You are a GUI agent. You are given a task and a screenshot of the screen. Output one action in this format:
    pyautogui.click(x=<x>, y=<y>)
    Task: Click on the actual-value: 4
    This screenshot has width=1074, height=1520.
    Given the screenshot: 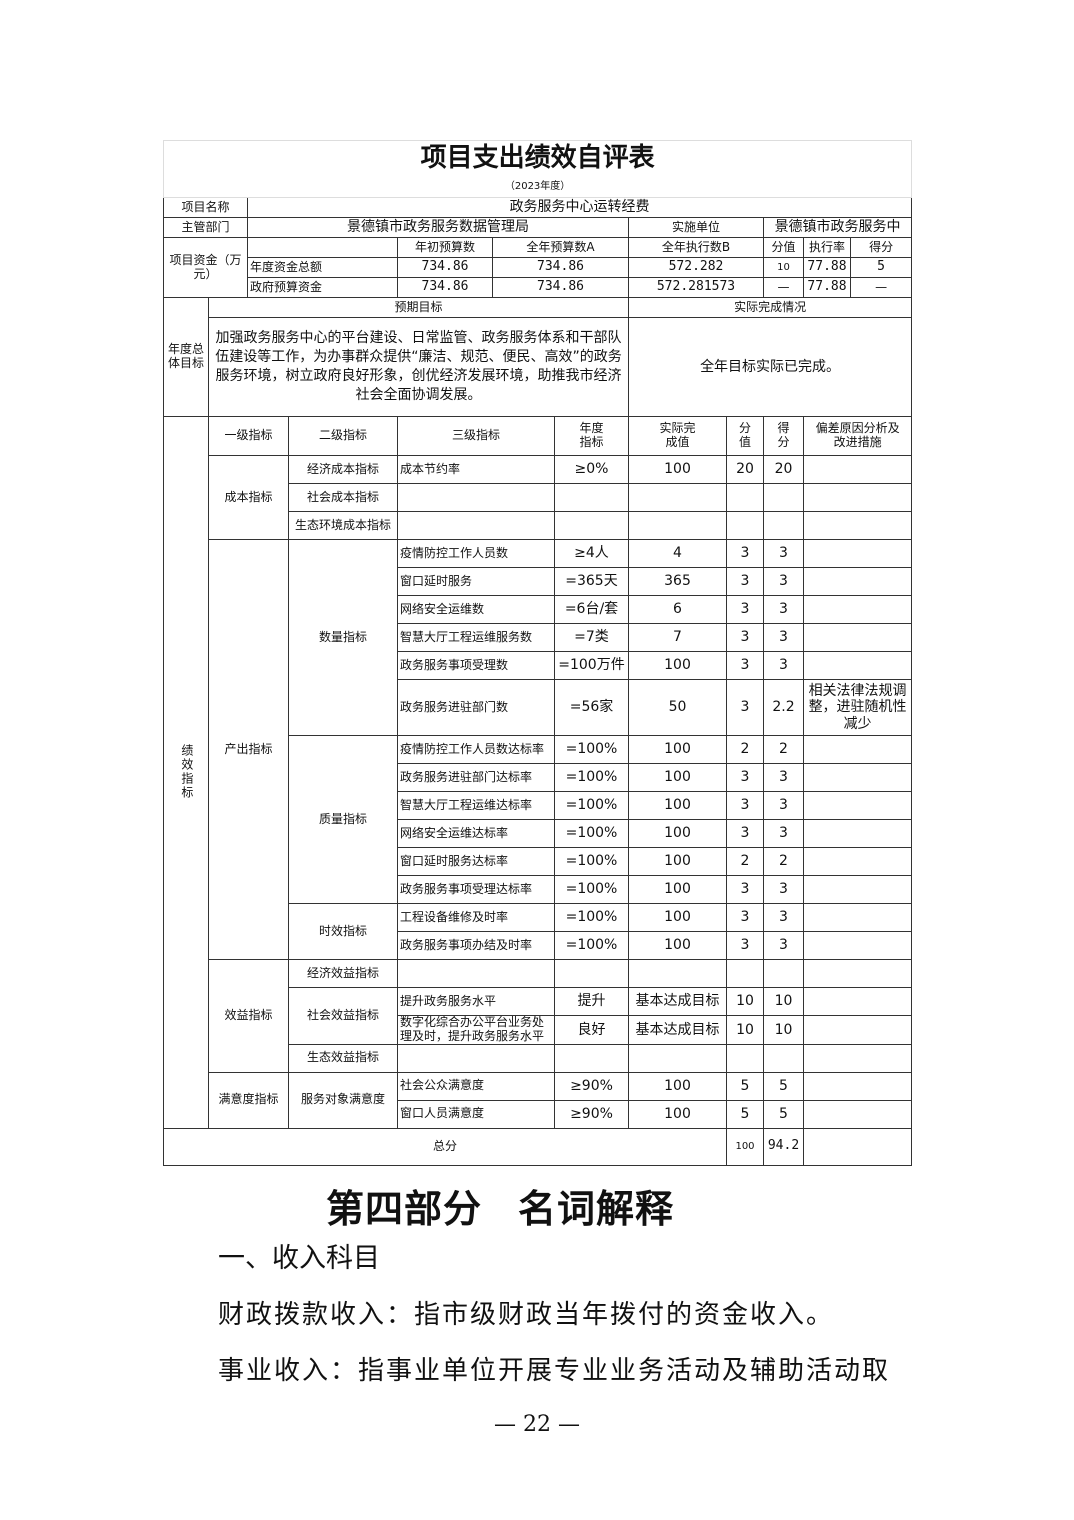 What is the action you would take?
    pyautogui.click(x=677, y=553)
    